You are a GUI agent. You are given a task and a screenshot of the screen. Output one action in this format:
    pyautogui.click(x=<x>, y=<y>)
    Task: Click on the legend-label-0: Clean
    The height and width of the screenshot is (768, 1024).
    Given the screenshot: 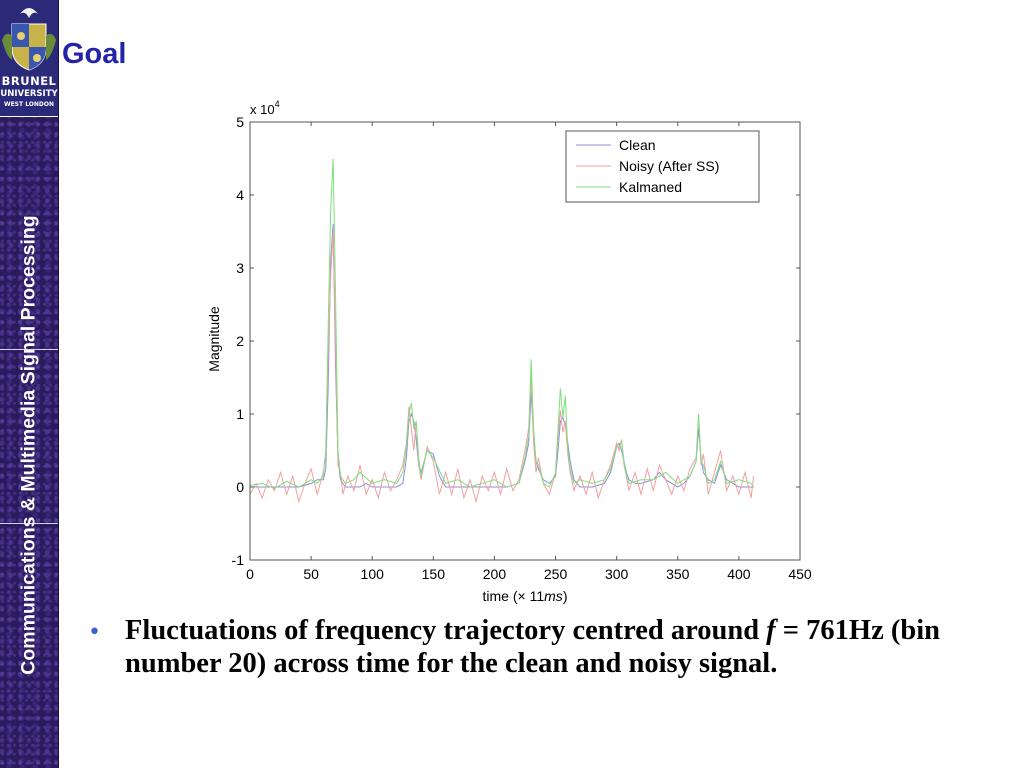 What is the action you would take?
    pyautogui.click(x=637, y=145)
    